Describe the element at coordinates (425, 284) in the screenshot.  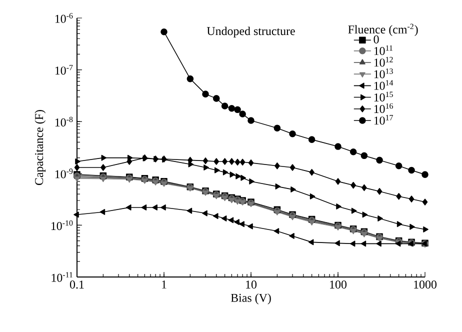
I see `x-tick-label: 1000` at that location.